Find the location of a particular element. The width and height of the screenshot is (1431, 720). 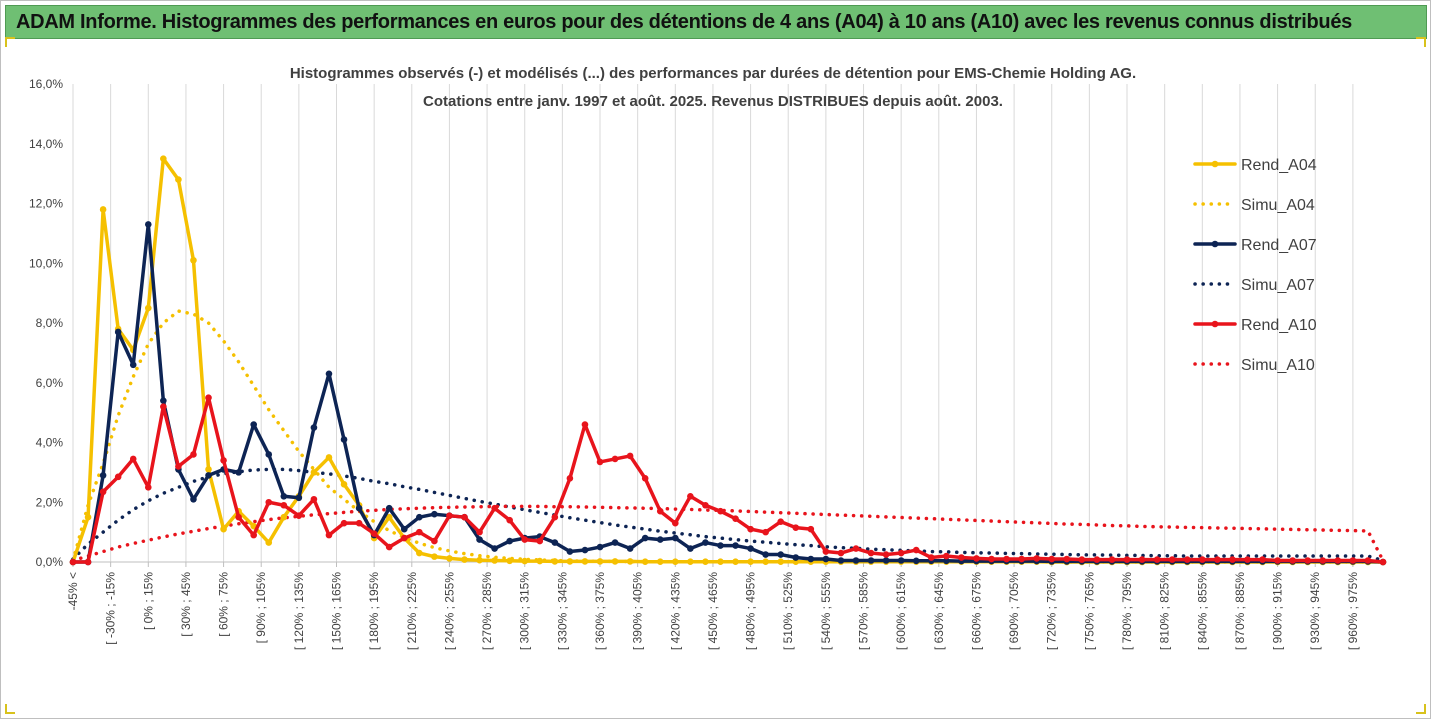

selection-handle-bottom-right is located at coordinates (1421, 709).